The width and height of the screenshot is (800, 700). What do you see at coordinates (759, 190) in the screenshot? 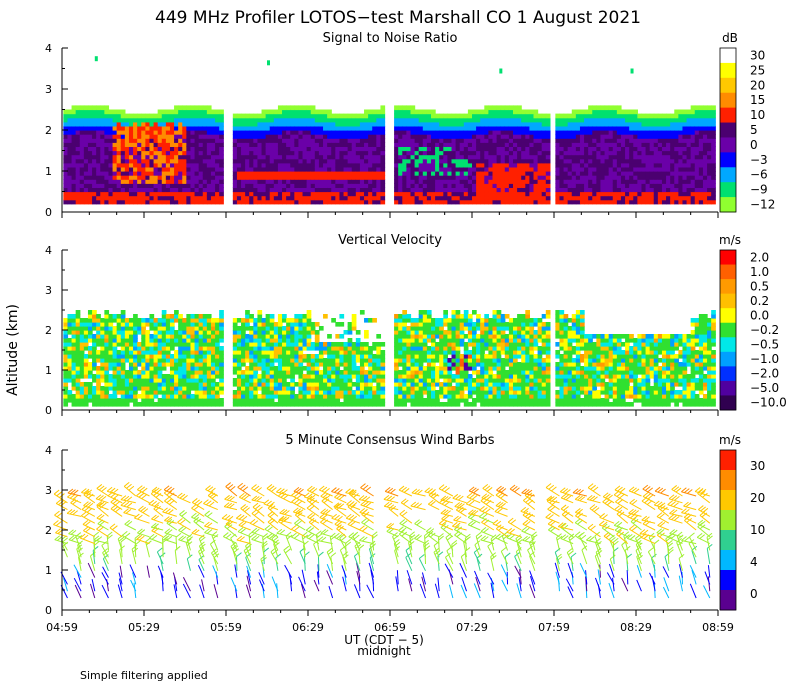
I see `colorbar-label: −9` at bounding box center [759, 190].